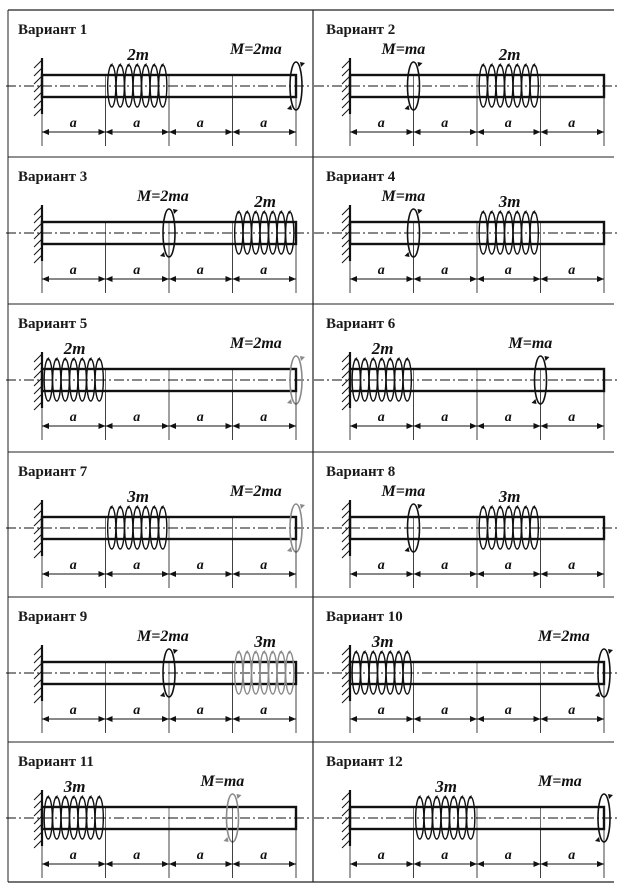 The width and height of the screenshot is (621, 884). I want to click on variant-title: Вариант 5, so click(52, 324).